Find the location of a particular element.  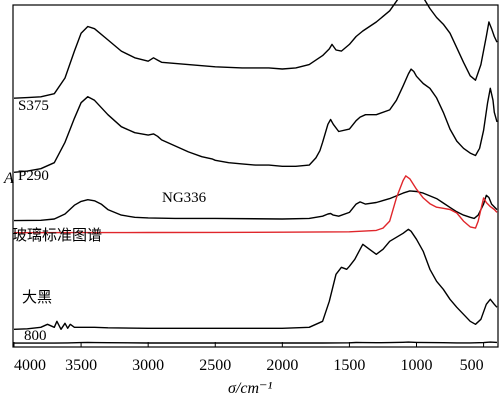

series-label: S375 is located at coordinates (33, 106).